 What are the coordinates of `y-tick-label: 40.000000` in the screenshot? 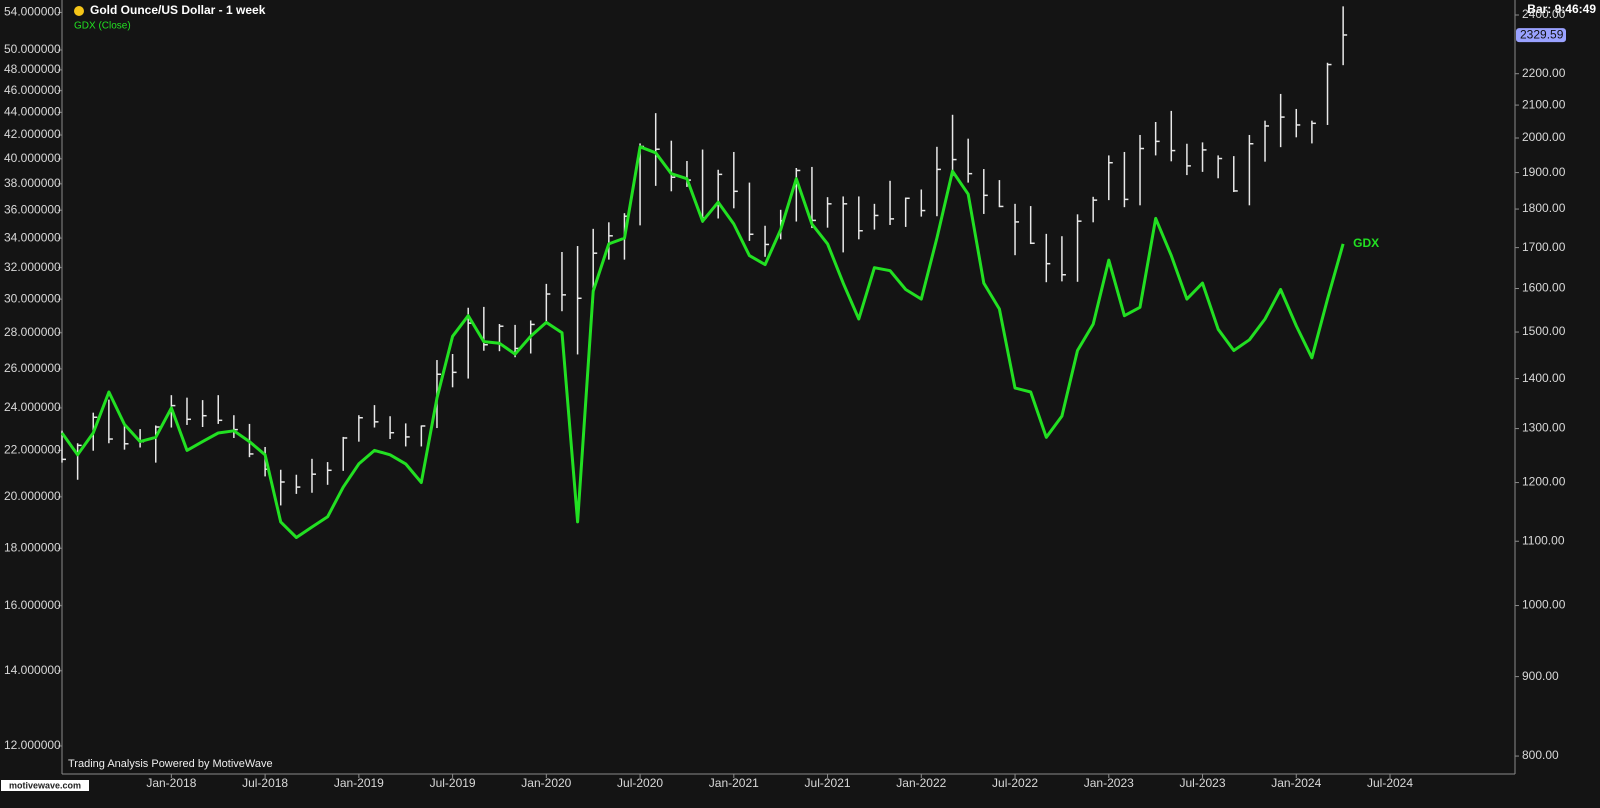 It's located at (32, 158).